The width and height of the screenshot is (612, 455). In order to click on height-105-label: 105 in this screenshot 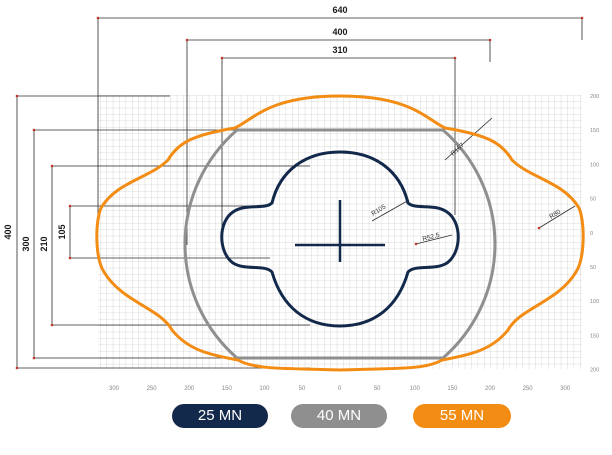, I will do `click(62, 231)`.